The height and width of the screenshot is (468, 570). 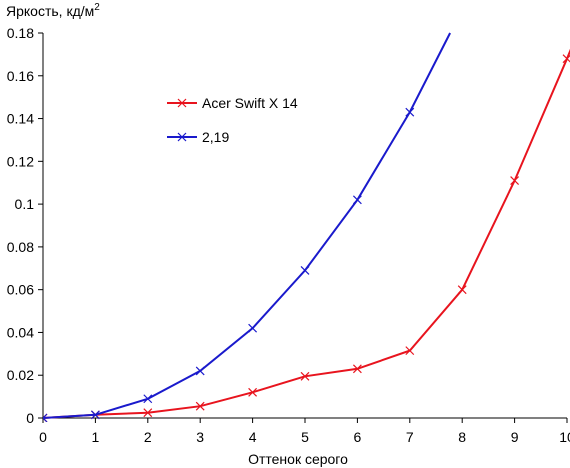 What do you see at coordinates (20, 375) in the screenshot?
I see `y-tick-label: 0.02` at bounding box center [20, 375].